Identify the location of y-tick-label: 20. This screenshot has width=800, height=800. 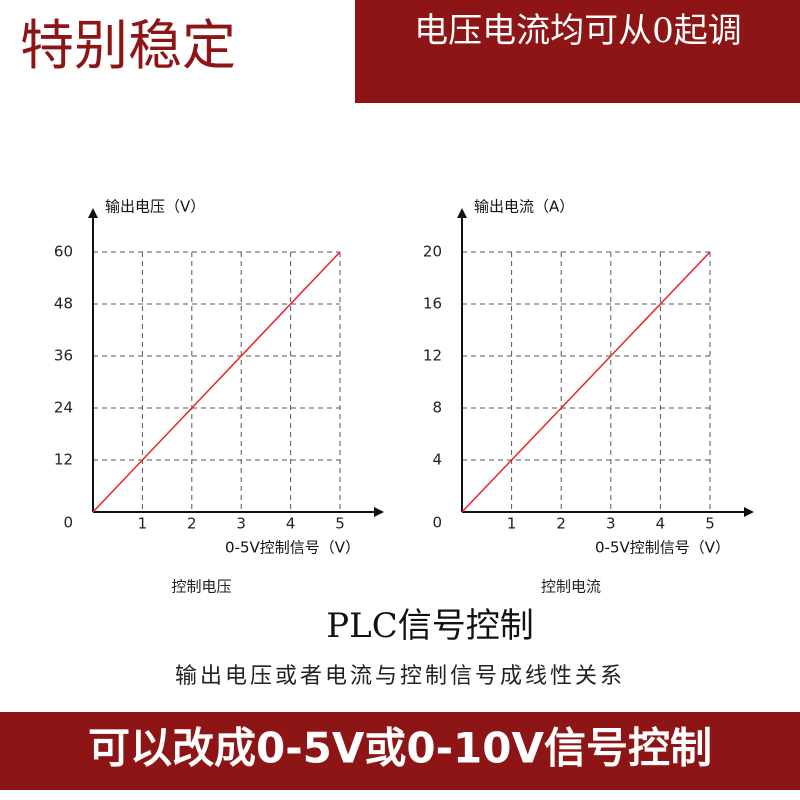
(432, 252).